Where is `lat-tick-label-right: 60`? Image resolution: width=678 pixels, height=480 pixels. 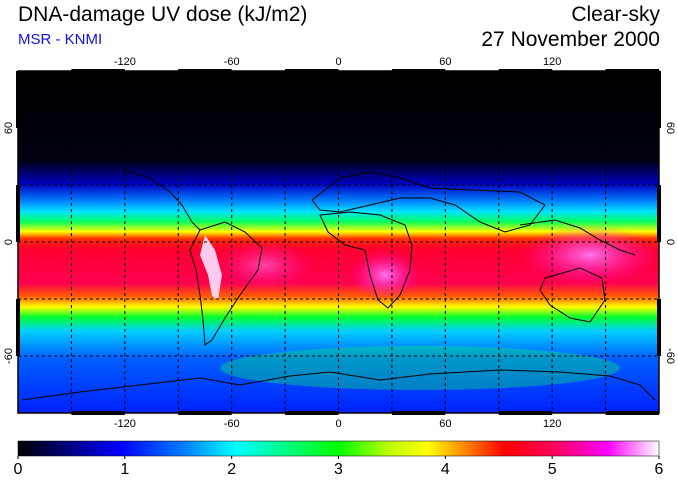
lat-tick-label-right: 60 is located at coordinates (670, 128).